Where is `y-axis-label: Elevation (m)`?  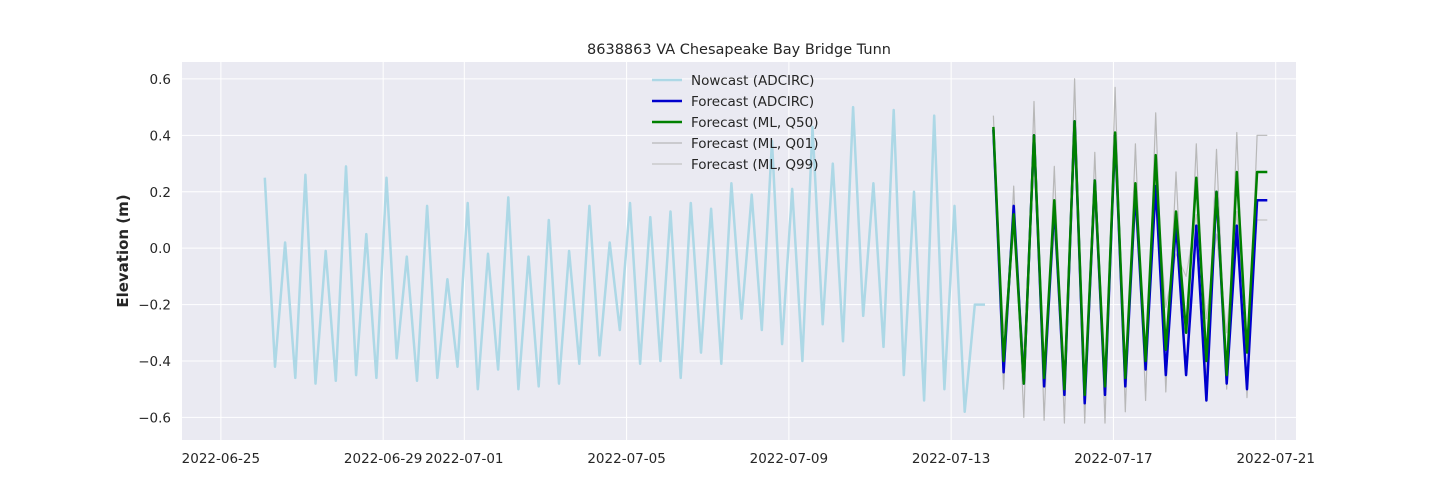 y-axis-label: Elevation (m) is located at coordinates (123, 250).